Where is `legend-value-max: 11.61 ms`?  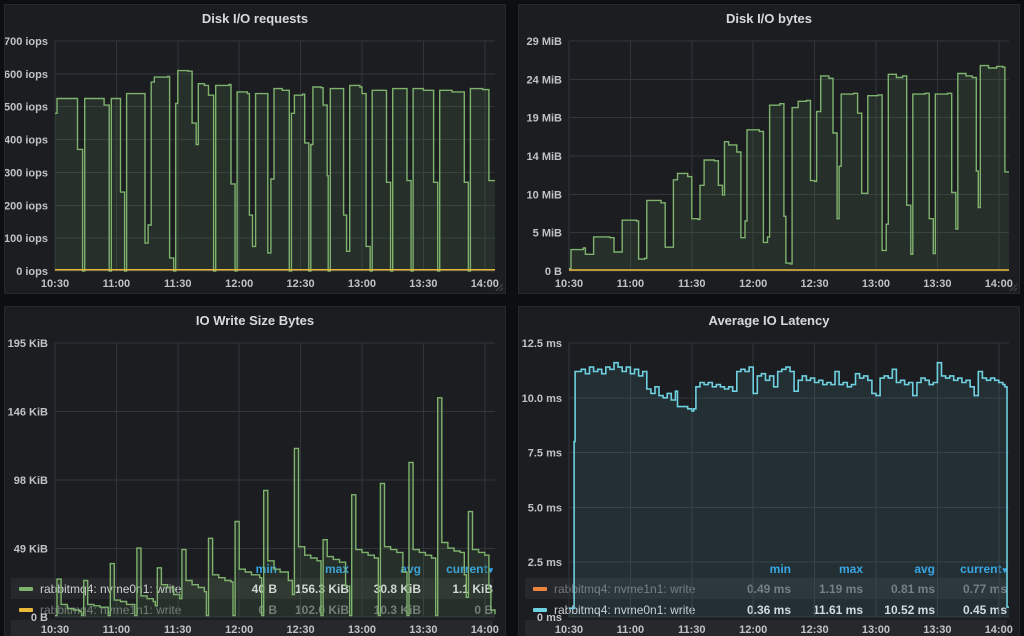
legend-value-max: 11.61 ms is located at coordinates (837, 609).